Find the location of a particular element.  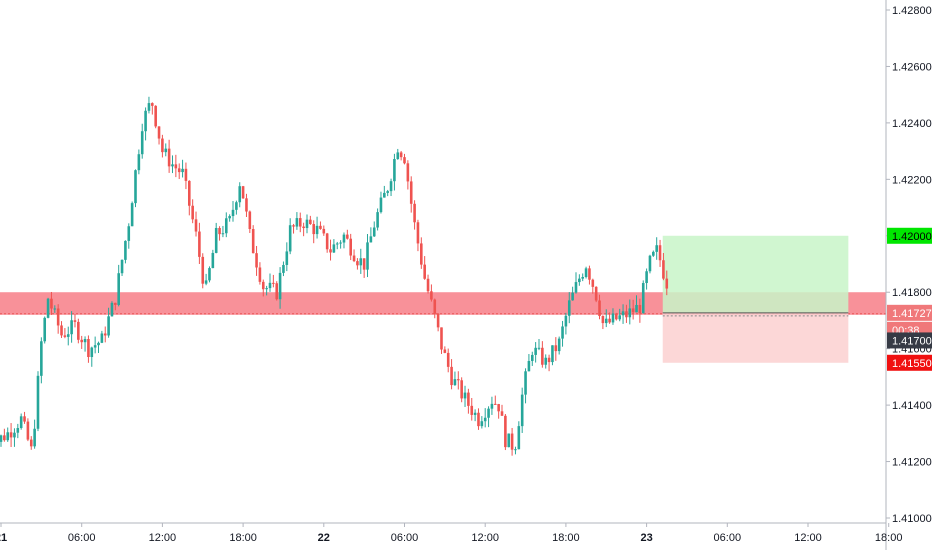

price-label-target-text: 1.42000 is located at coordinates (912, 237).